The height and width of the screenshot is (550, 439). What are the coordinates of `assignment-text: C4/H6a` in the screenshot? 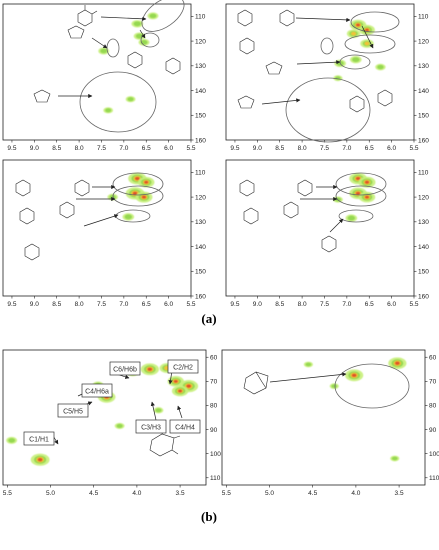 It's located at (97, 391).